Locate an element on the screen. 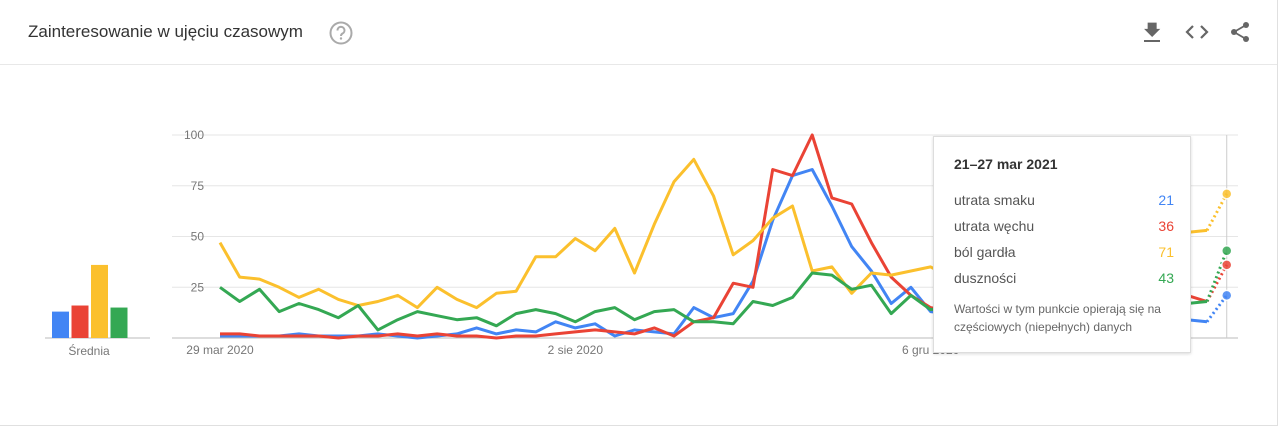  average-label: Średnia is located at coordinates (89, 350).